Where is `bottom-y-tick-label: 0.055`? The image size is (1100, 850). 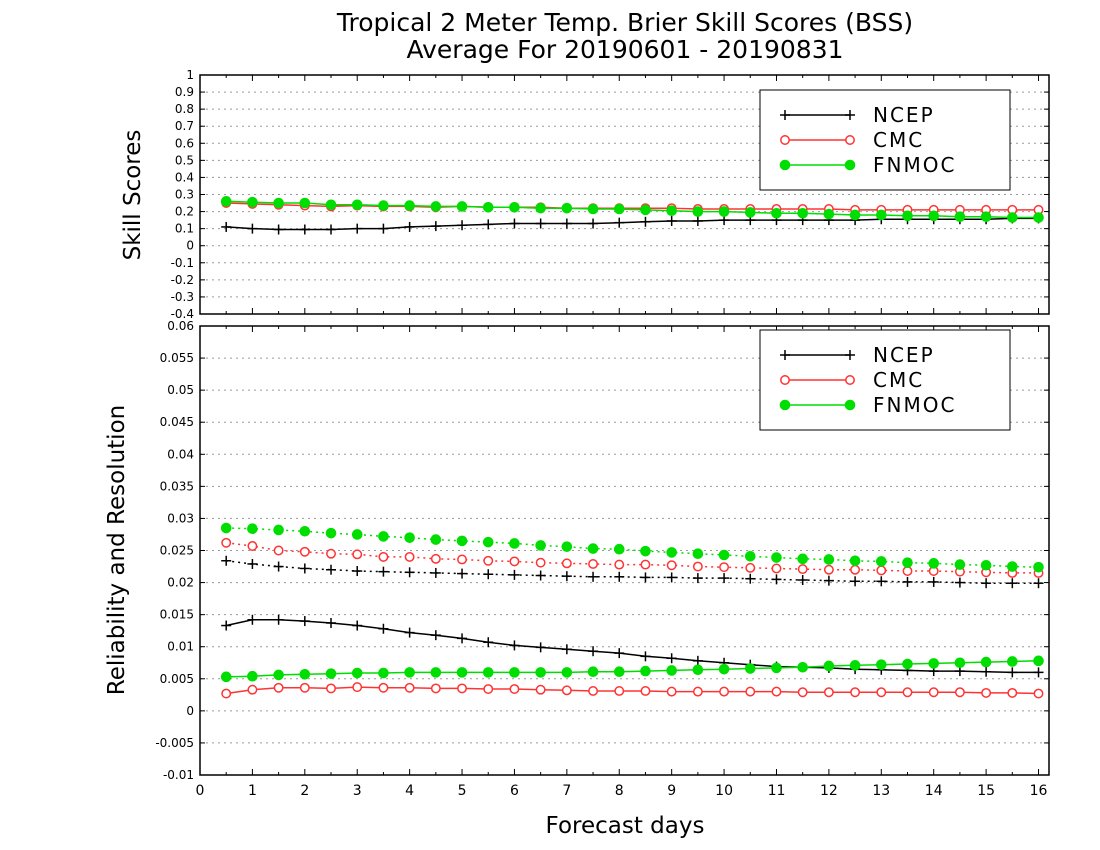
bottom-y-tick-label: 0.055 is located at coordinates (177, 358).